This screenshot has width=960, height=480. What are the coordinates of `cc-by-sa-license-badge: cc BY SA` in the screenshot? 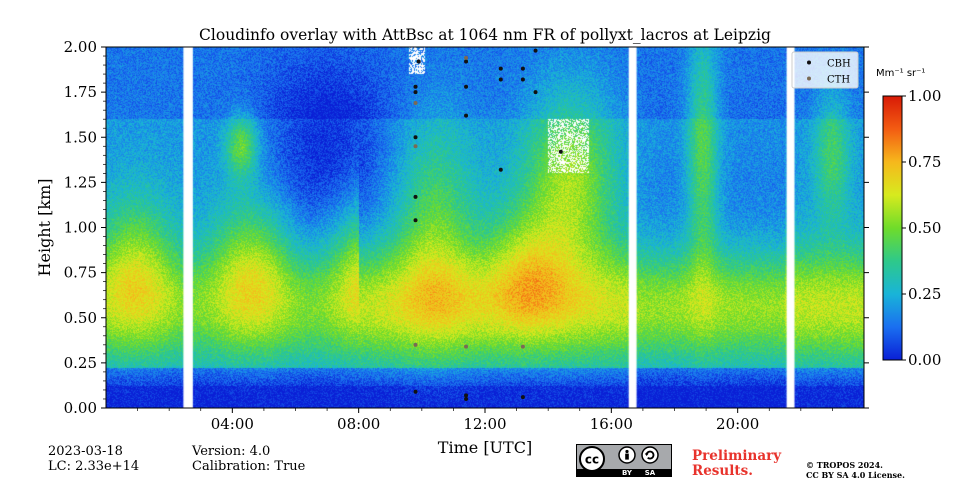 It's located at (624, 460).